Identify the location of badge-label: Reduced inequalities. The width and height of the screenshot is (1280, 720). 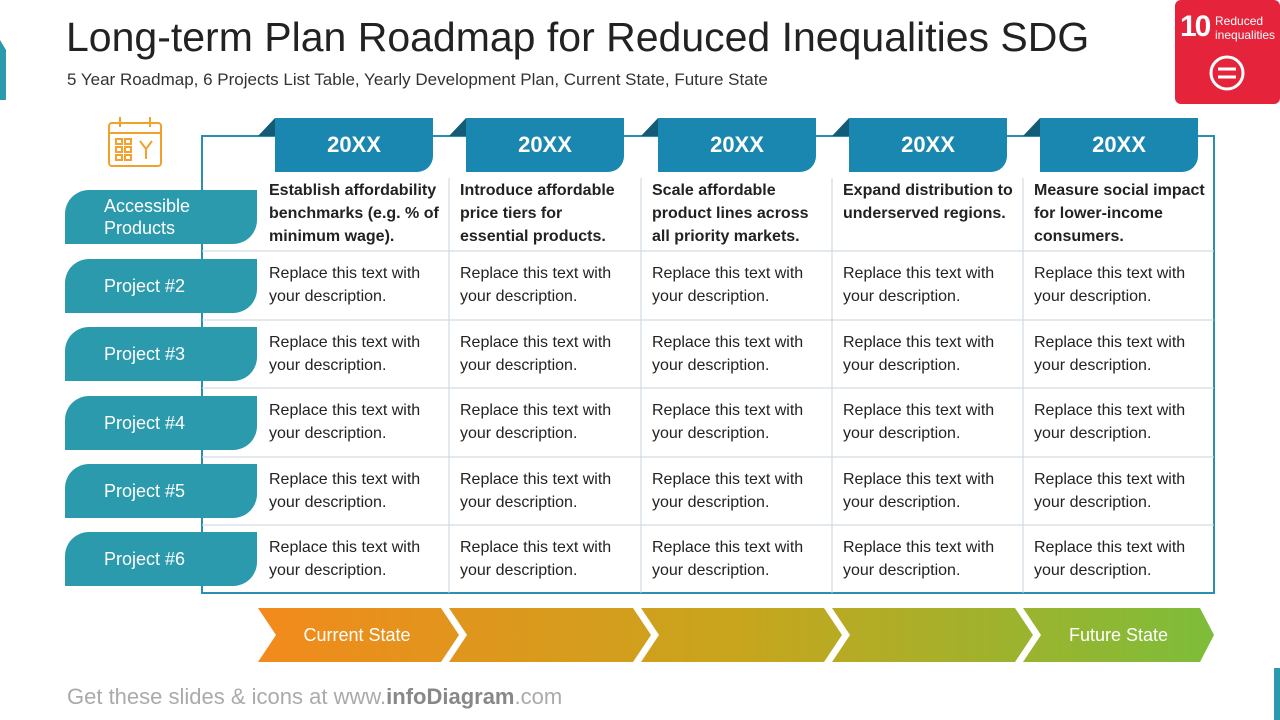
(1245, 28).